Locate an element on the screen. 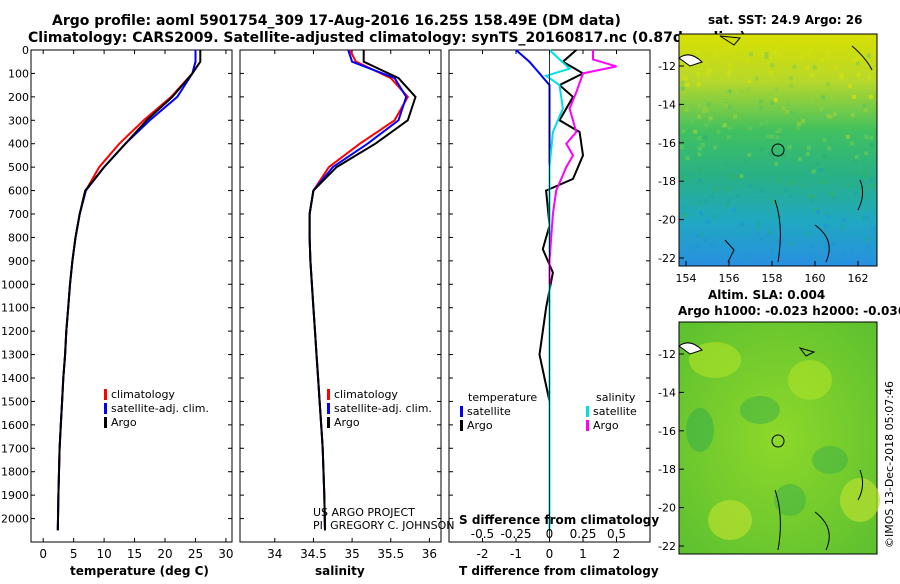 Image resolution: width=900 pixels, height=584 pixels. x-tick-label: -1 is located at coordinates (516, 554).